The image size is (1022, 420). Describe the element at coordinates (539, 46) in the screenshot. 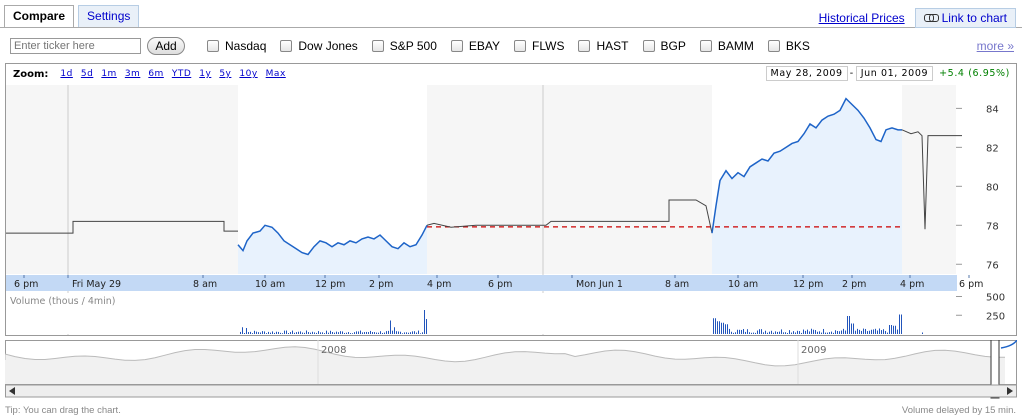

I see `compare-checkbox-flws: FLWS` at that location.